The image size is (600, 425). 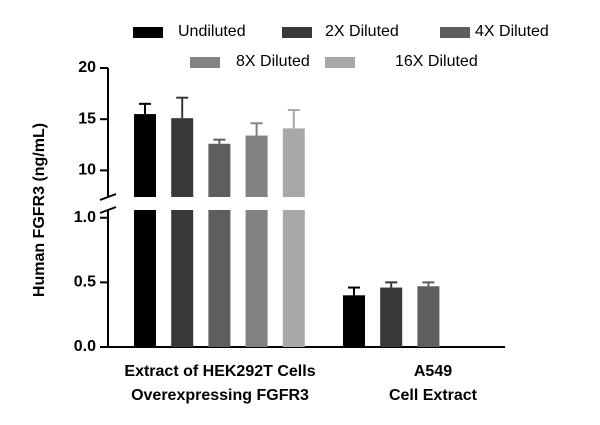 What do you see at coordinates (433, 395) in the screenshot?
I see `x-tick-label: Cell Extract` at bounding box center [433, 395].